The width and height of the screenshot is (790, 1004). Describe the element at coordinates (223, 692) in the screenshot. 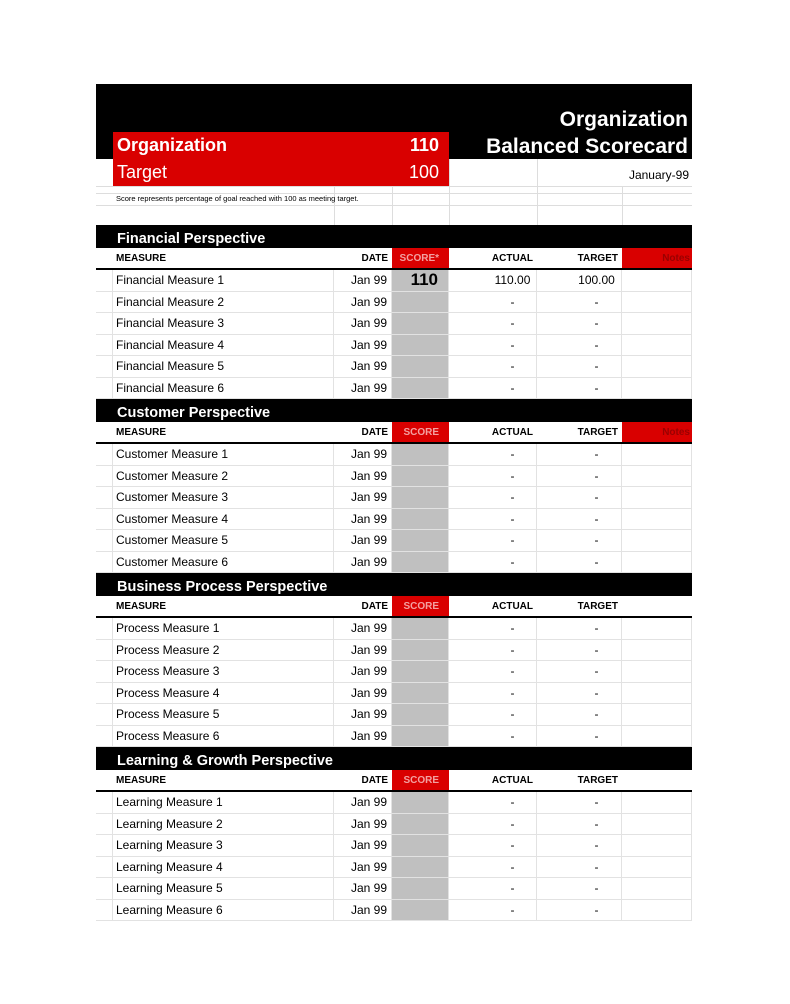

I see `cell: Process Measure 4` at that location.